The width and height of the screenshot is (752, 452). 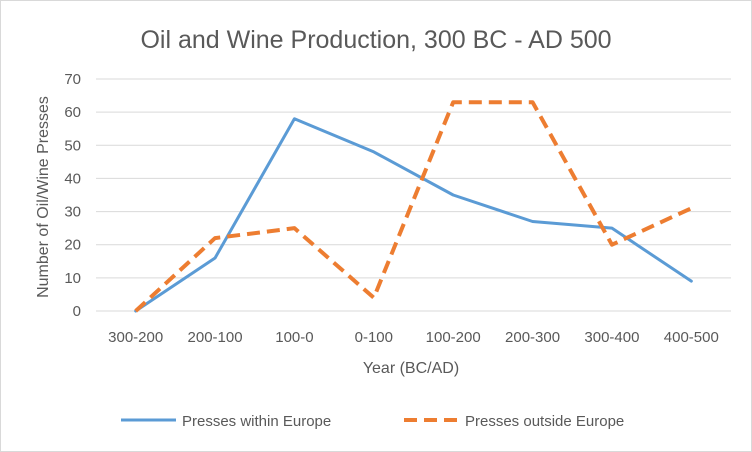 I want to click on y-tick-label: 10, so click(x=72, y=278).